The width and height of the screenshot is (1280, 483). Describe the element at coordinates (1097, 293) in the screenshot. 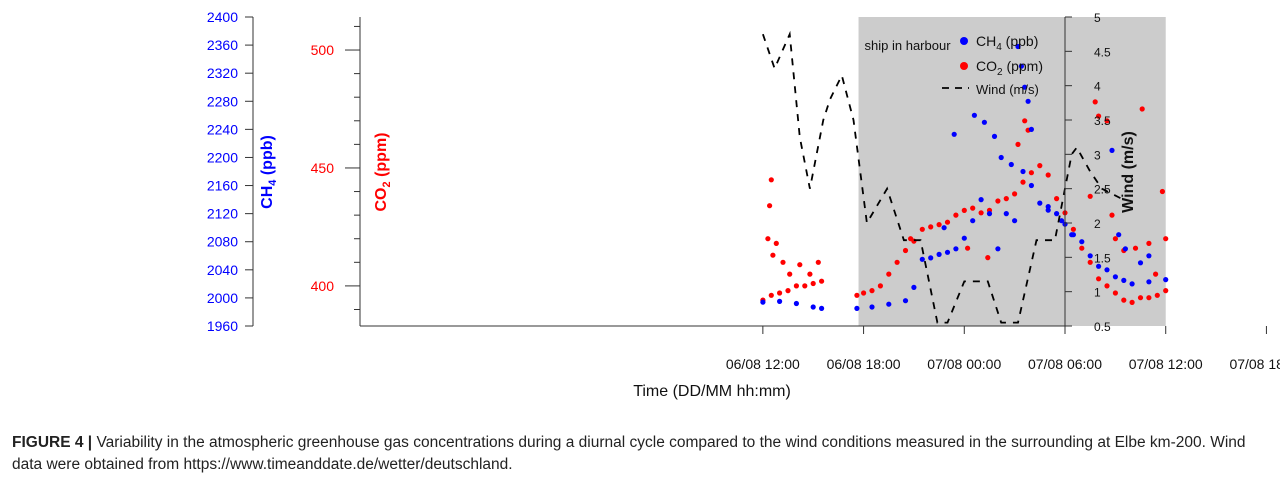

I see `wind-tick-label: 1` at that location.